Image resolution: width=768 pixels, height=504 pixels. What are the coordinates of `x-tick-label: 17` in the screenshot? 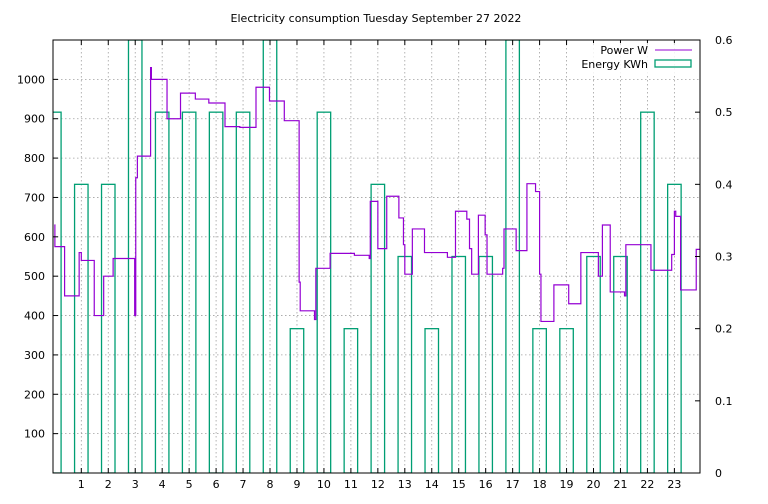 It's located at (513, 484).